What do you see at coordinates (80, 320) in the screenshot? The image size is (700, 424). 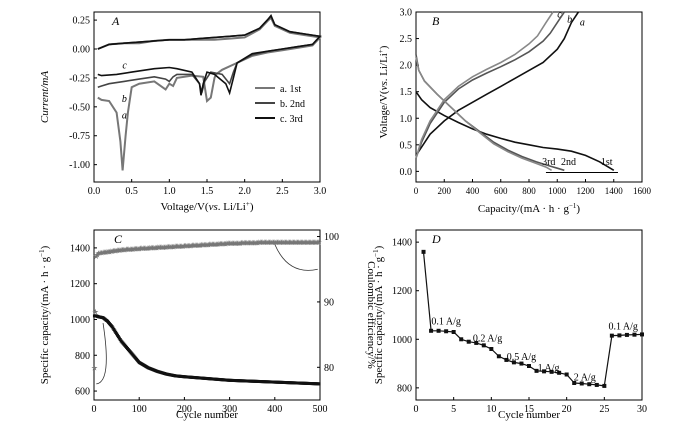 I see `c-ytick-label: 1000` at bounding box center [80, 320].